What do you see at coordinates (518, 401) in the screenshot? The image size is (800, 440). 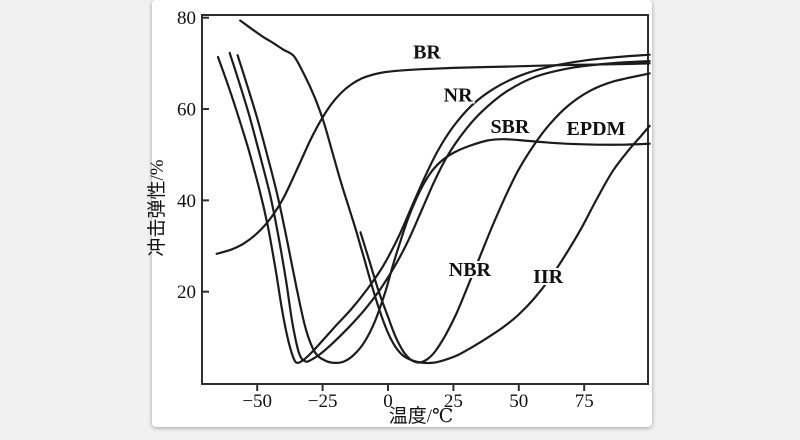 I see `x-tick-label-50: 50` at bounding box center [518, 401].